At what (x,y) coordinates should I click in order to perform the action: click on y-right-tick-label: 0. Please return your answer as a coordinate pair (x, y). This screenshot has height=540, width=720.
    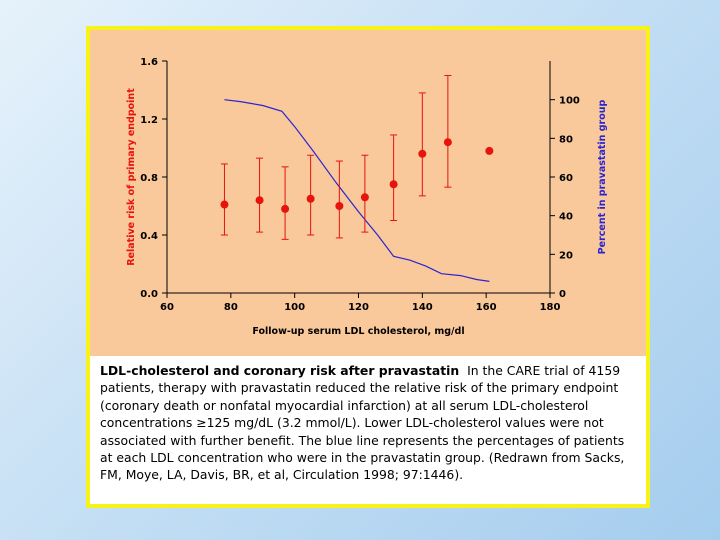
    Looking at the image, I should click on (562, 294).